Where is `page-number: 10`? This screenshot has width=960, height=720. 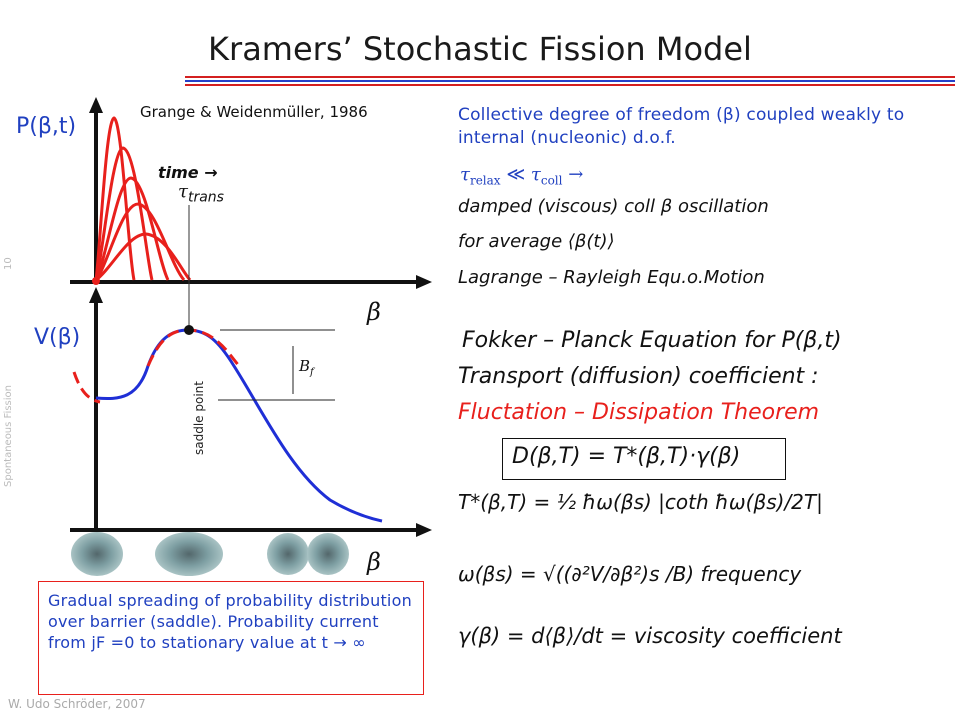
page-number: 10 is located at coordinates (8, 263).